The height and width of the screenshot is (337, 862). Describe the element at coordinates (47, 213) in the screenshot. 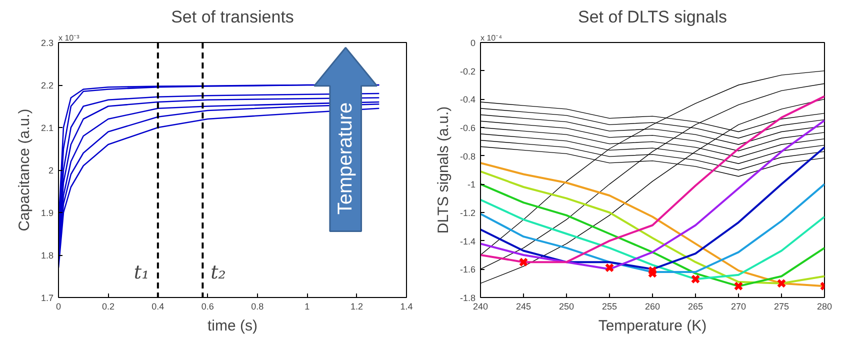

I see `y-tick-label: 1.9` at that location.